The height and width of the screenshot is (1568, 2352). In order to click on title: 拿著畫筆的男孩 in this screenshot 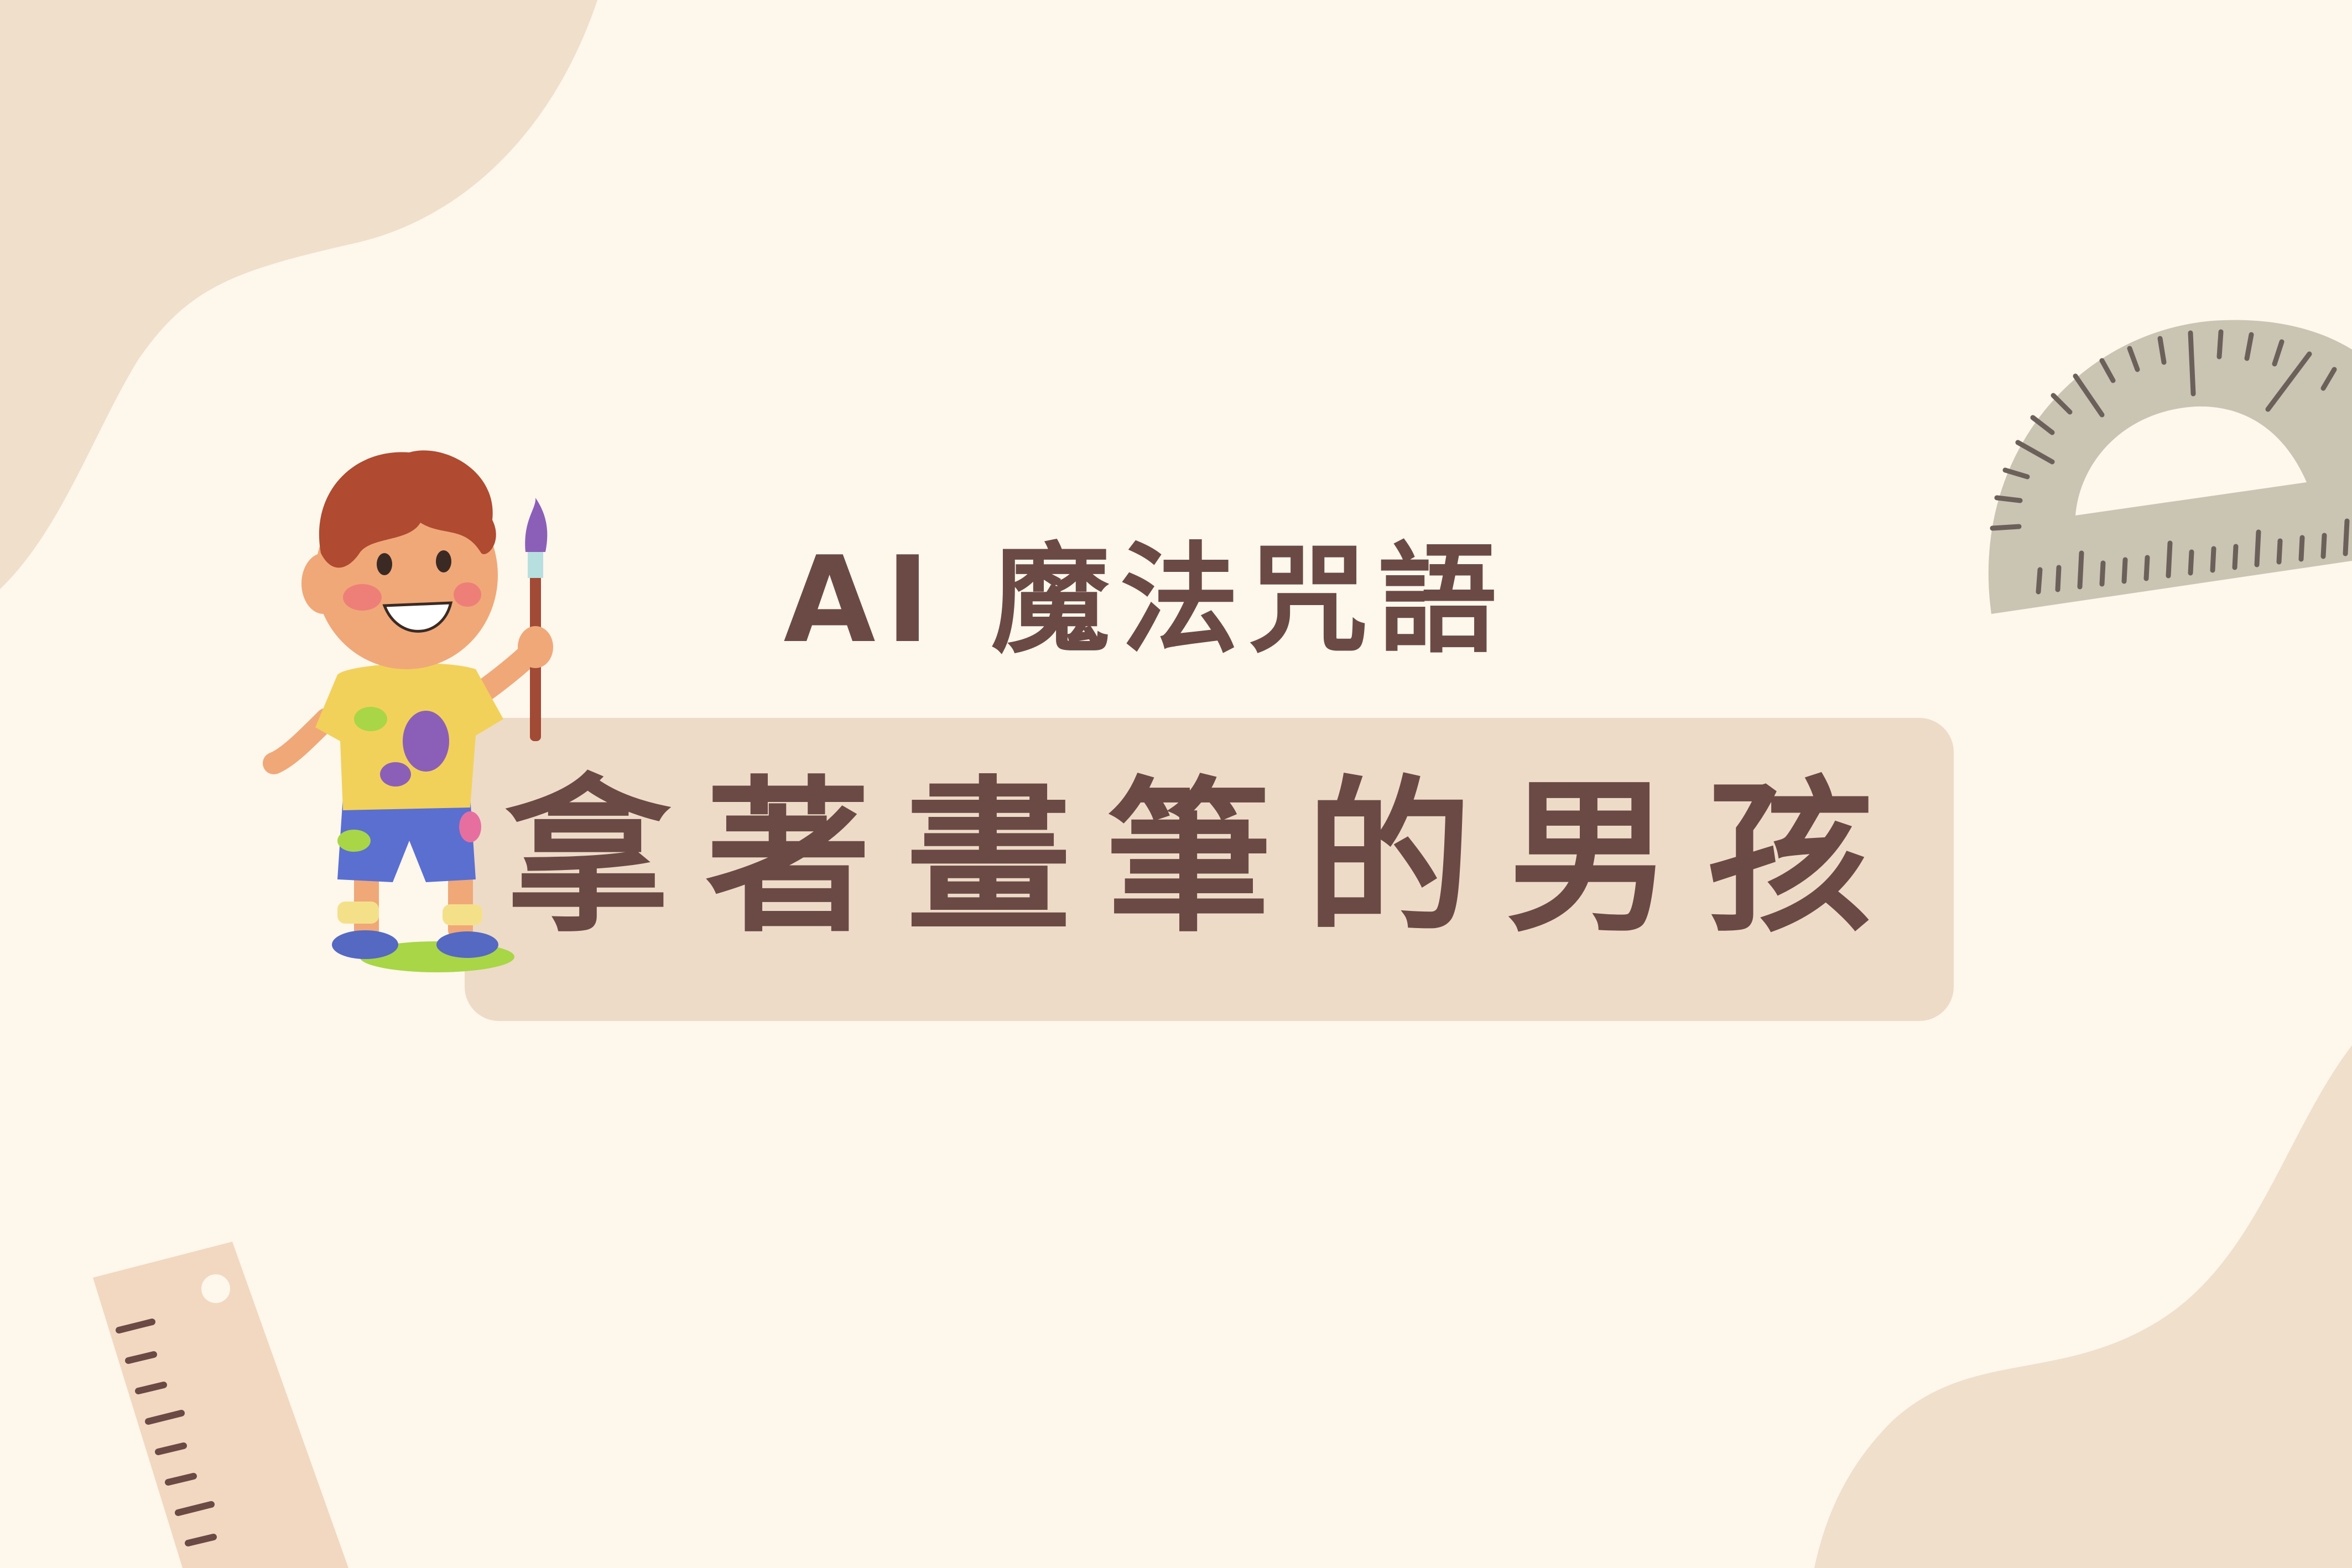, I will do `click(1206, 858)`.